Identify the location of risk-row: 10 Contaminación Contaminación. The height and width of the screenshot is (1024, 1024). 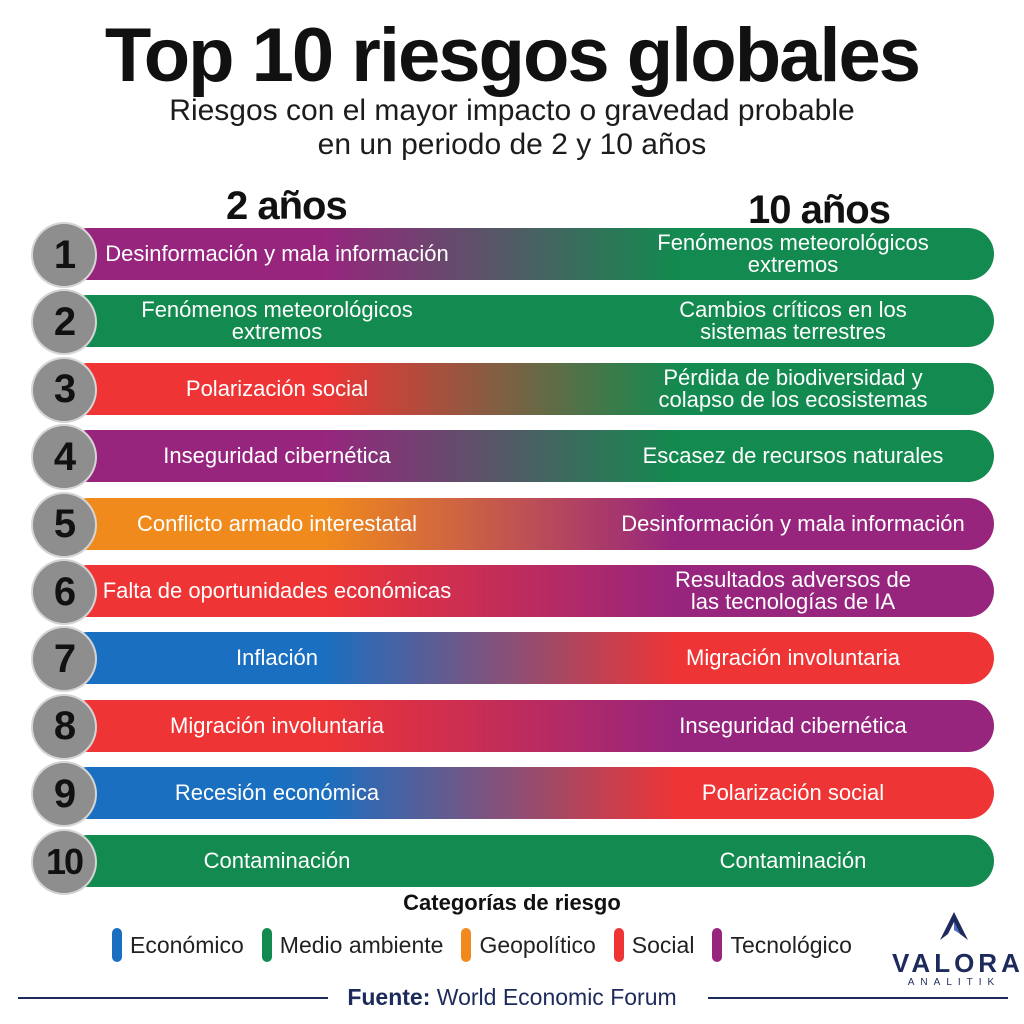
(512, 863).